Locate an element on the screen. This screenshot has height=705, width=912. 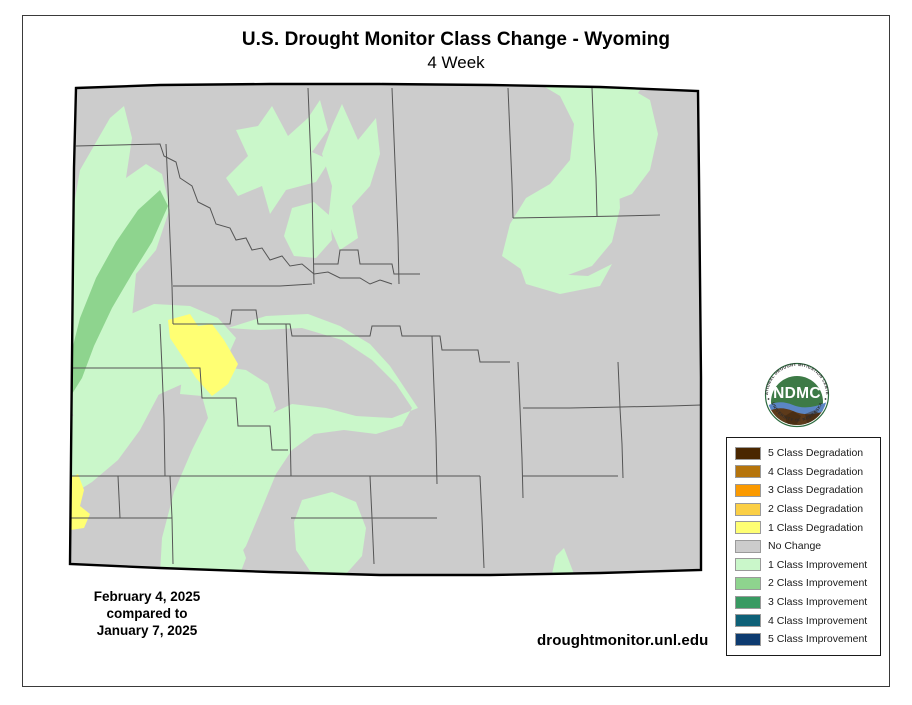
region-1-improvement-bottom-center is located at coordinates (231, 552).